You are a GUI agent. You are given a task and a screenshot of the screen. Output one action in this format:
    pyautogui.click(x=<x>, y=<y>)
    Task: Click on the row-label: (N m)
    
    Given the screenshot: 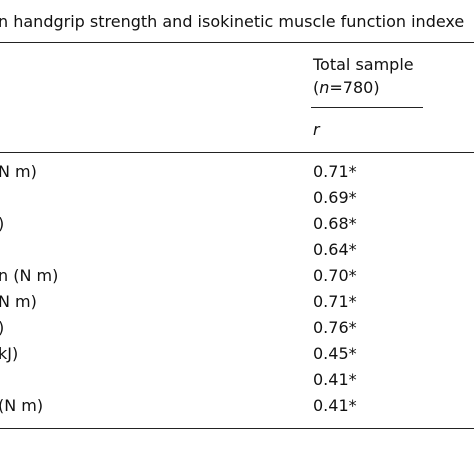 What is the action you would take?
    pyautogui.click(x=22, y=405)
    